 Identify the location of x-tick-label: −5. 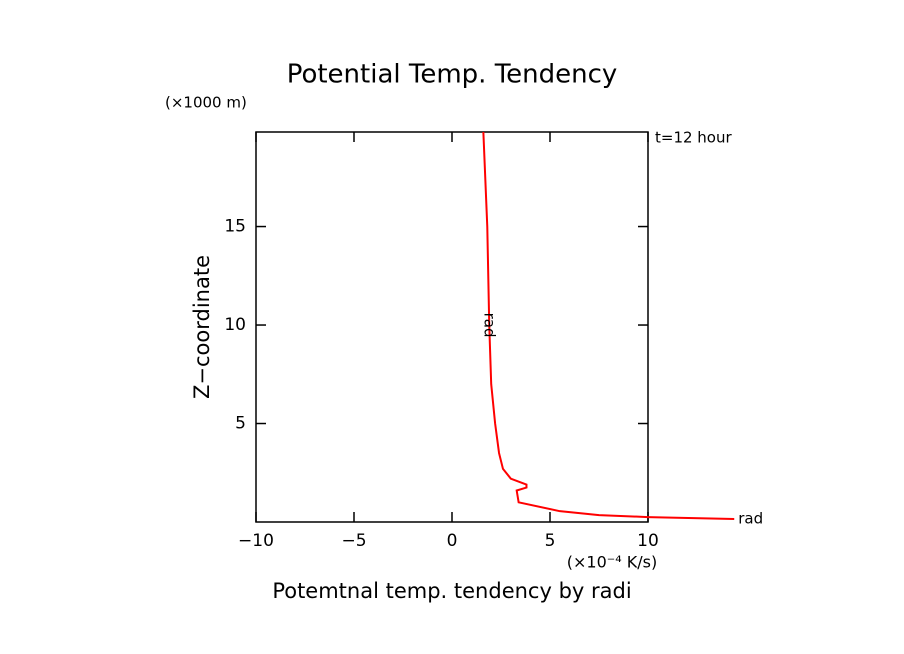
(353, 541).